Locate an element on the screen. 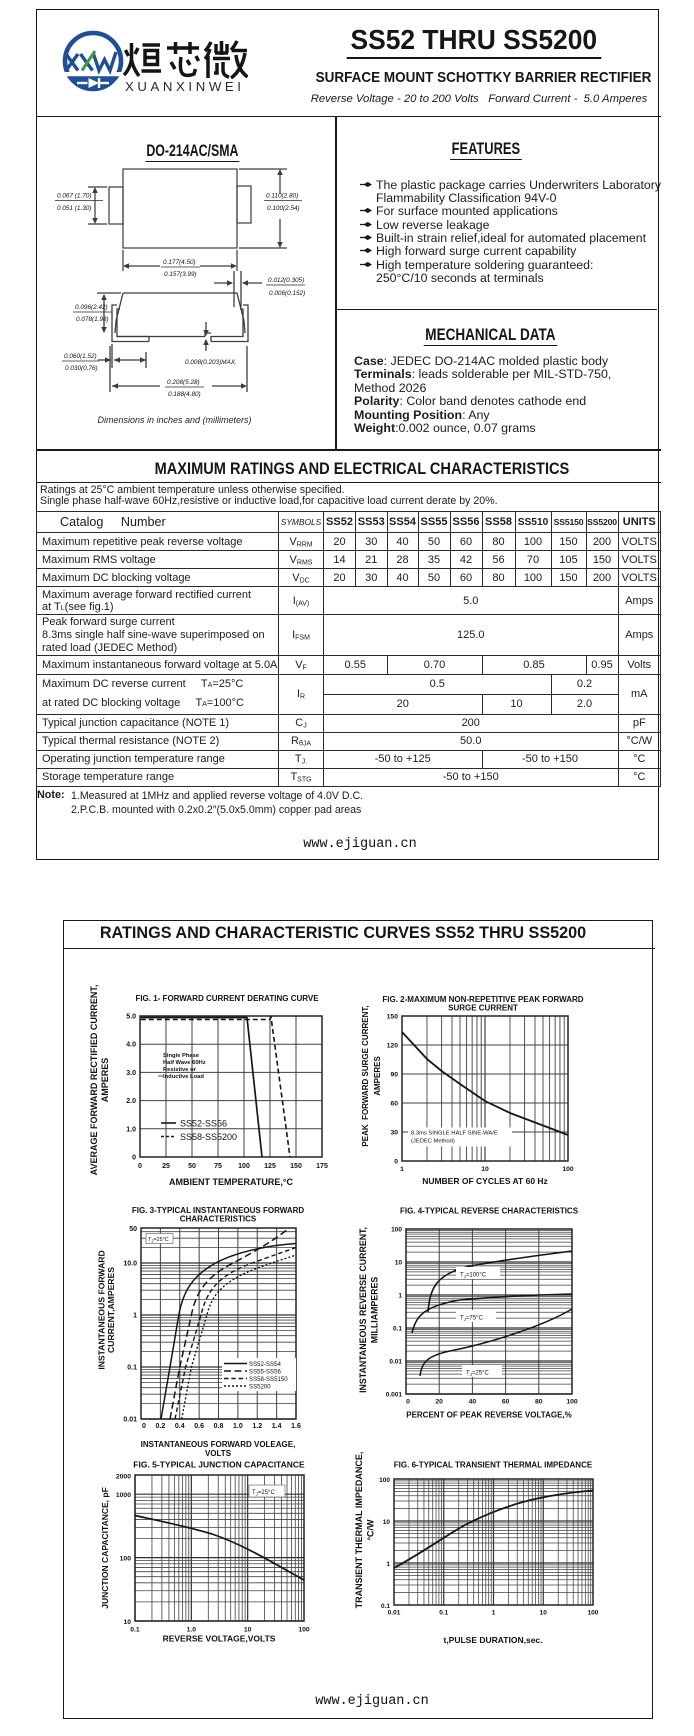 The image size is (694, 1736). svg-text: INSTANTANEOUS FORWARD is located at coordinates (102, 1309).